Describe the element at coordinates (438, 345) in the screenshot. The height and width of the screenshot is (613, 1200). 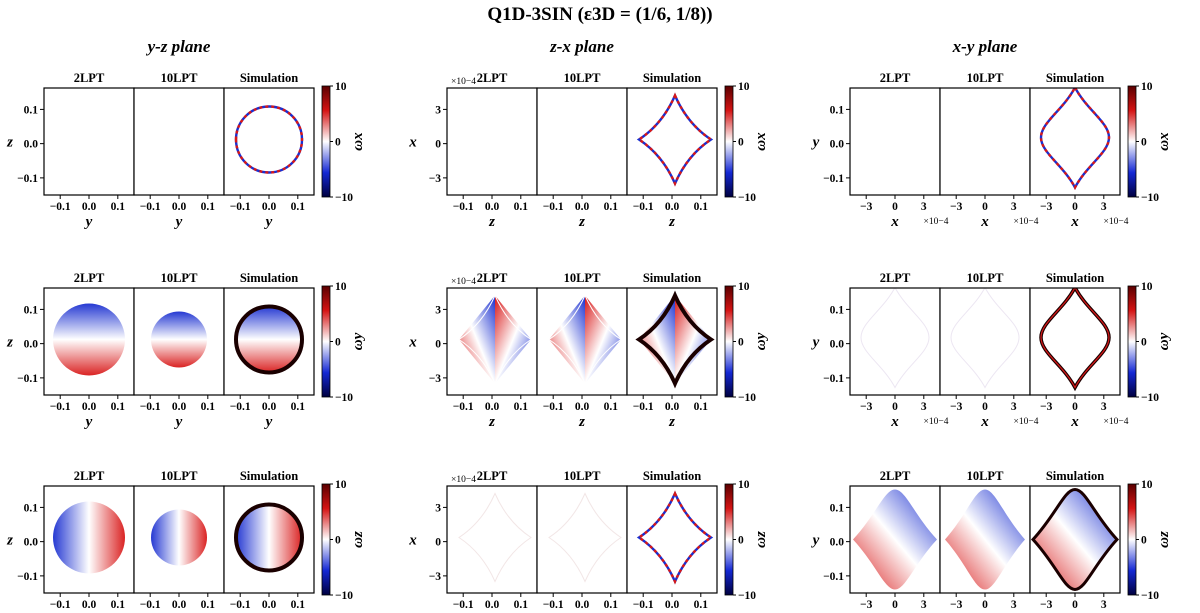
I see `y-tick-label: 0` at that location.